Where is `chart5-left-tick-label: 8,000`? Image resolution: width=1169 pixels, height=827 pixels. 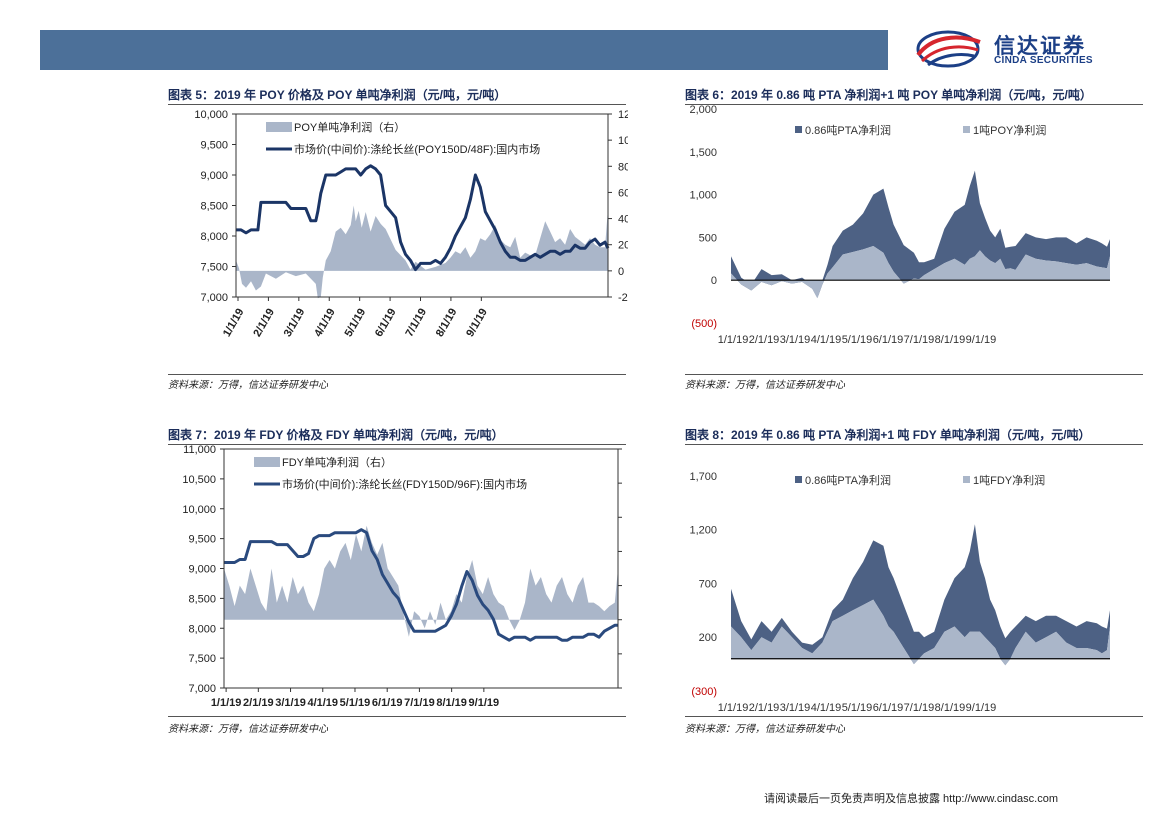 chart5-left-tick-label: 8,000 is located at coordinates (214, 237).